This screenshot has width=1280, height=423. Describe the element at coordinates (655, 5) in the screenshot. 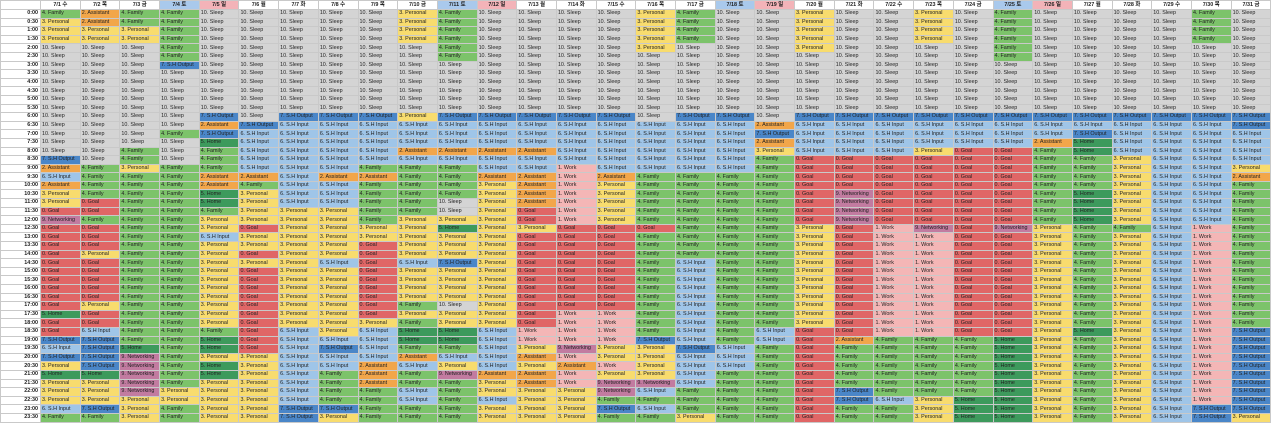

I see `date-header: 7/16 목` at that location.